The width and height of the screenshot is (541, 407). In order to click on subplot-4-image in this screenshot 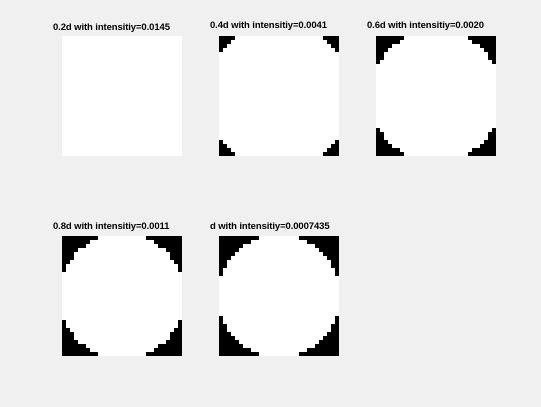, I will do `click(122, 296)`.